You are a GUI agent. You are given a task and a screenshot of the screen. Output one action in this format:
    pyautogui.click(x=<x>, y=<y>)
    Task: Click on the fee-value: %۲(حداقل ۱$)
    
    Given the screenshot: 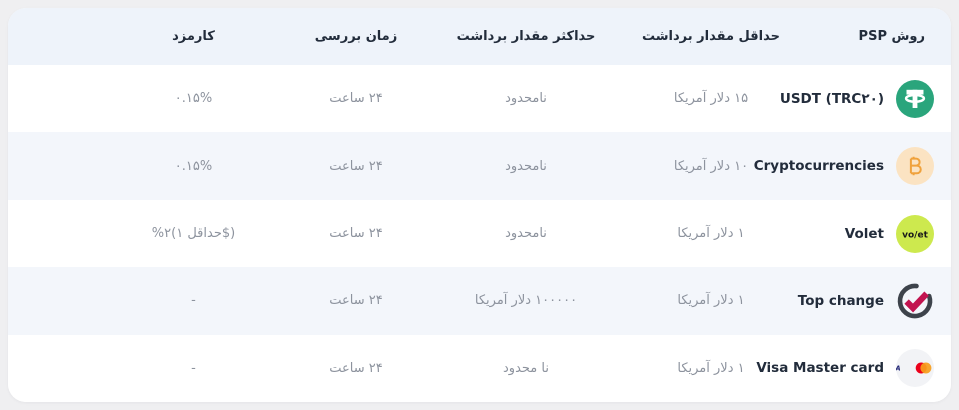 What is the action you would take?
    pyautogui.click(x=193, y=234)
    